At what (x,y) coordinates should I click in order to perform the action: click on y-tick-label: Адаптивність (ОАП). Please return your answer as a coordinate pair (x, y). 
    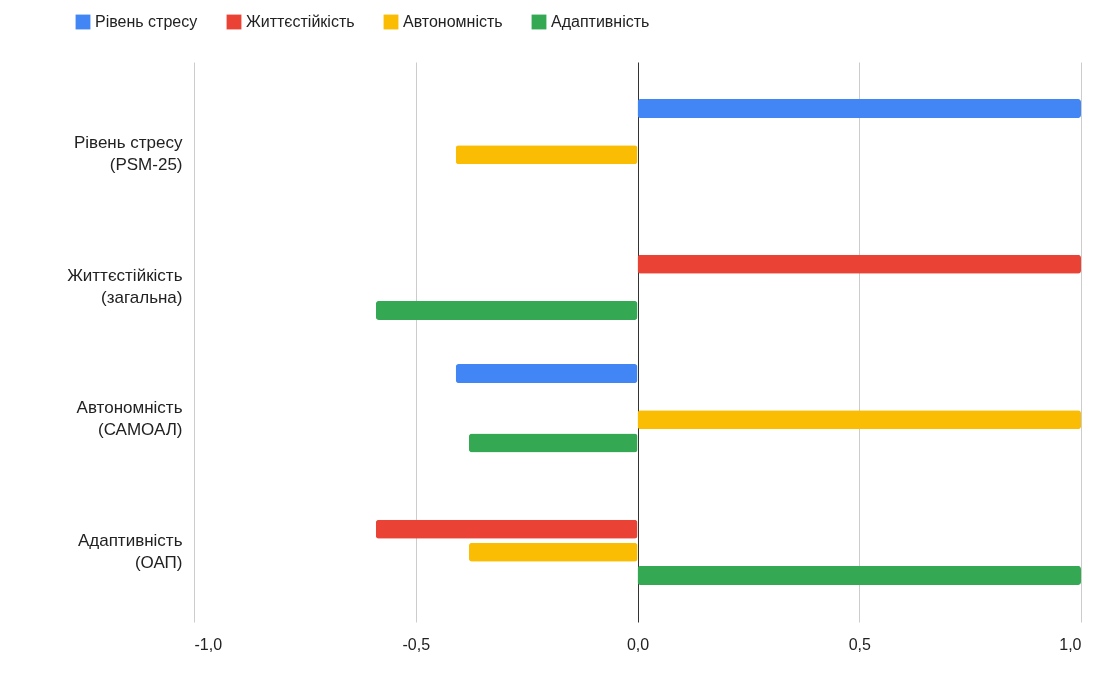
    Looking at the image, I should click on (130, 551).